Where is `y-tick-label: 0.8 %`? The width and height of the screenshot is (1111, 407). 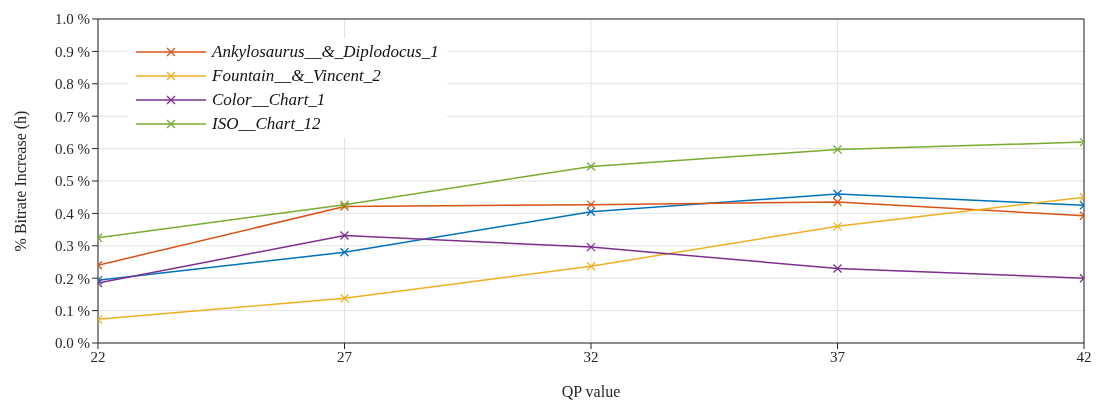
y-tick-label: 0.8 % is located at coordinates (72, 84).